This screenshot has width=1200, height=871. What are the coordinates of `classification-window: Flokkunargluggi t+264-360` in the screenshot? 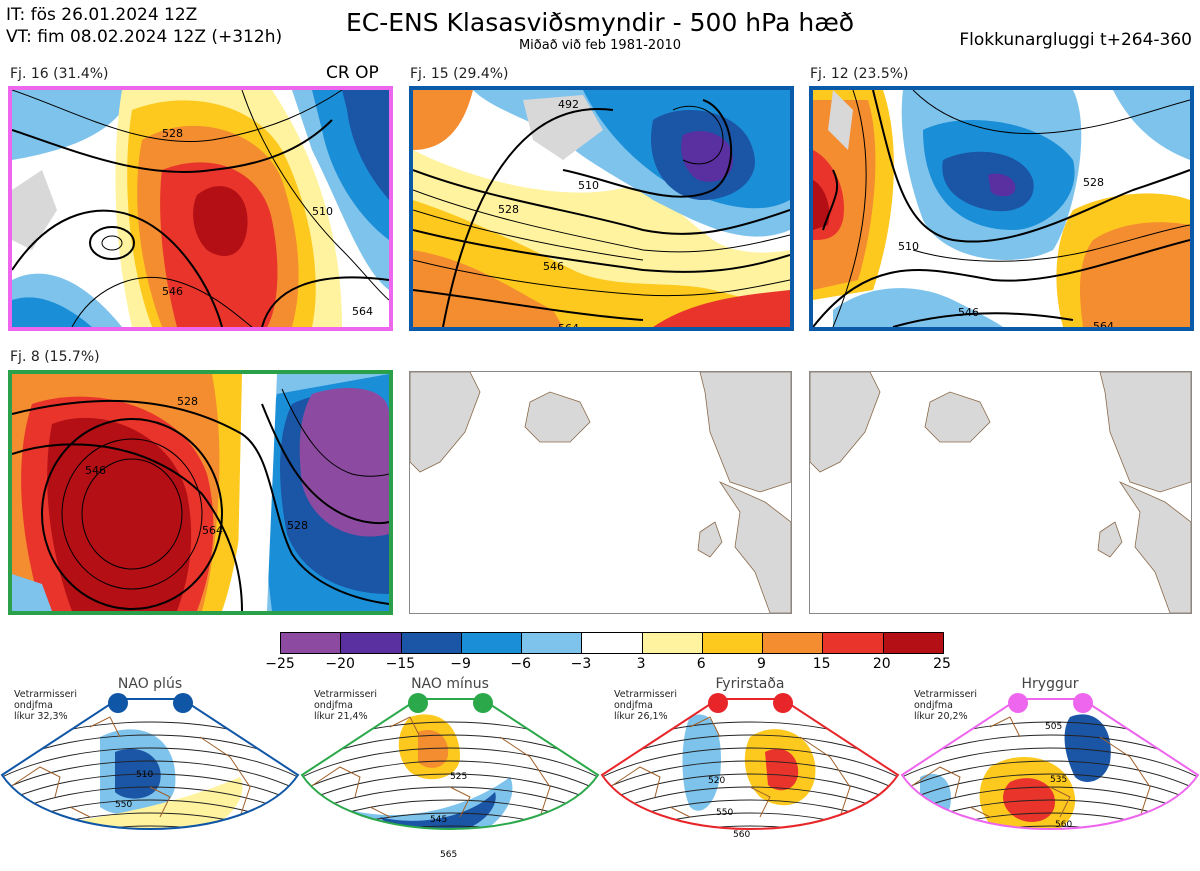 It's located at (1075, 40).